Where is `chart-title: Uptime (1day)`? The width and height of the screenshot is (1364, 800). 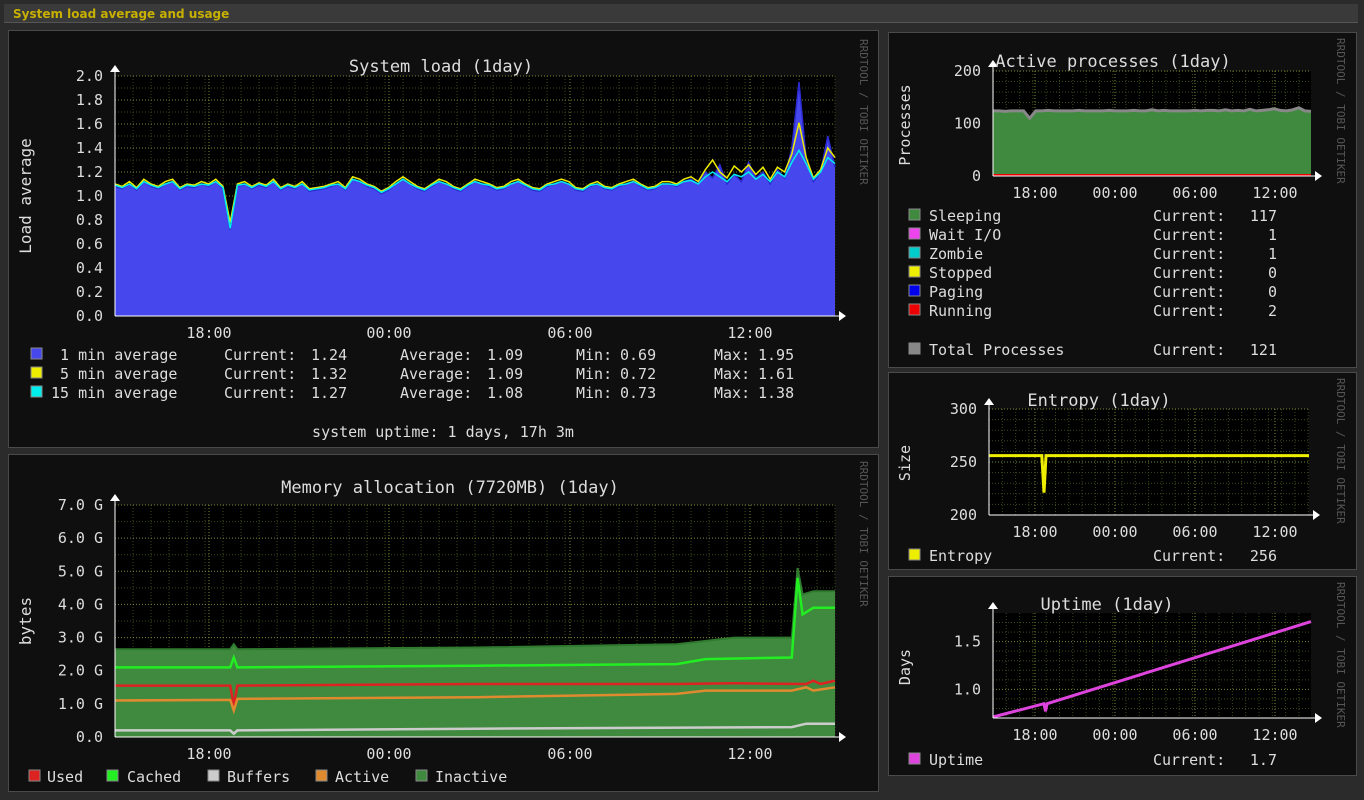
chart-title: Uptime (1day) is located at coordinates (1106, 605).